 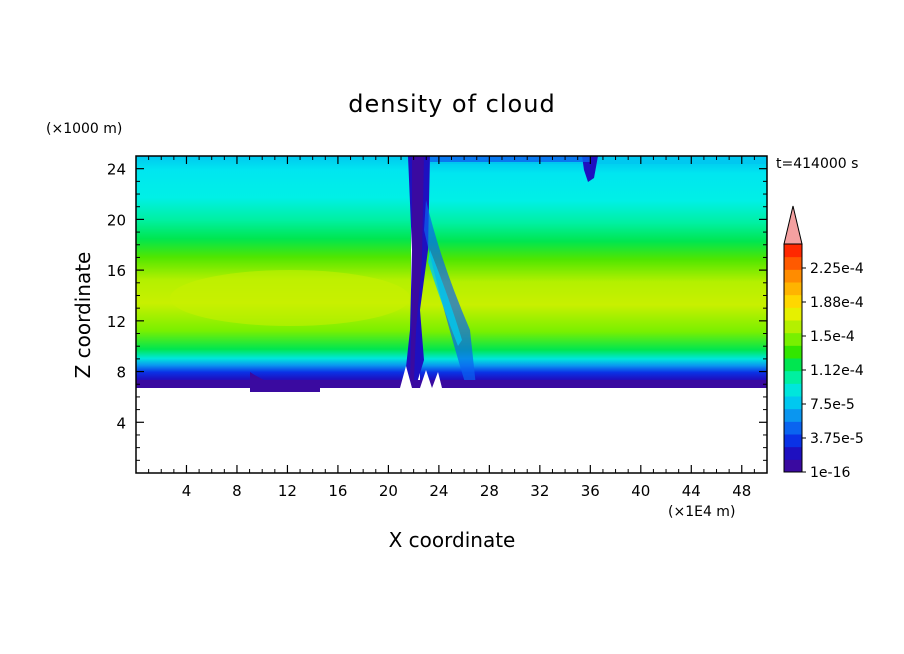 I want to click on cloud-layer-right, so click(x=593, y=273).